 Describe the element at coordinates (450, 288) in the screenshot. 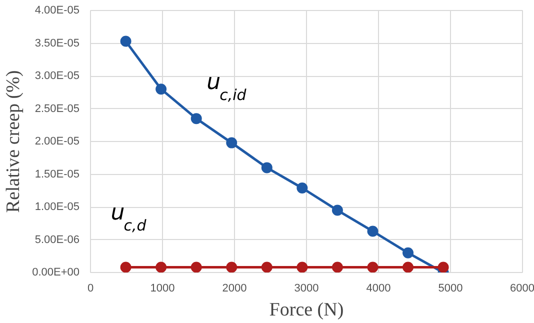

I see `x-tick-label: 5000` at that location.